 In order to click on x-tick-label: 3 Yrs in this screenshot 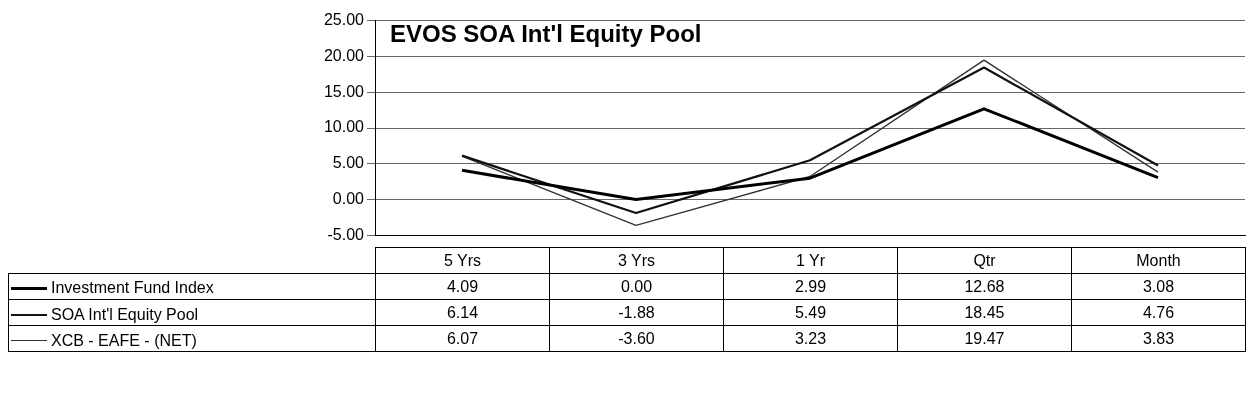, I will do `click(636, 260)`.